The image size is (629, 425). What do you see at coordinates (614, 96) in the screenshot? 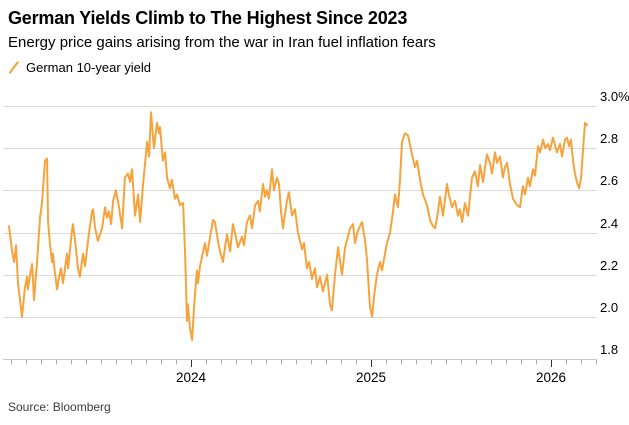
I see `y-axis-label: 3.0%` at bounding box center [614, 96].